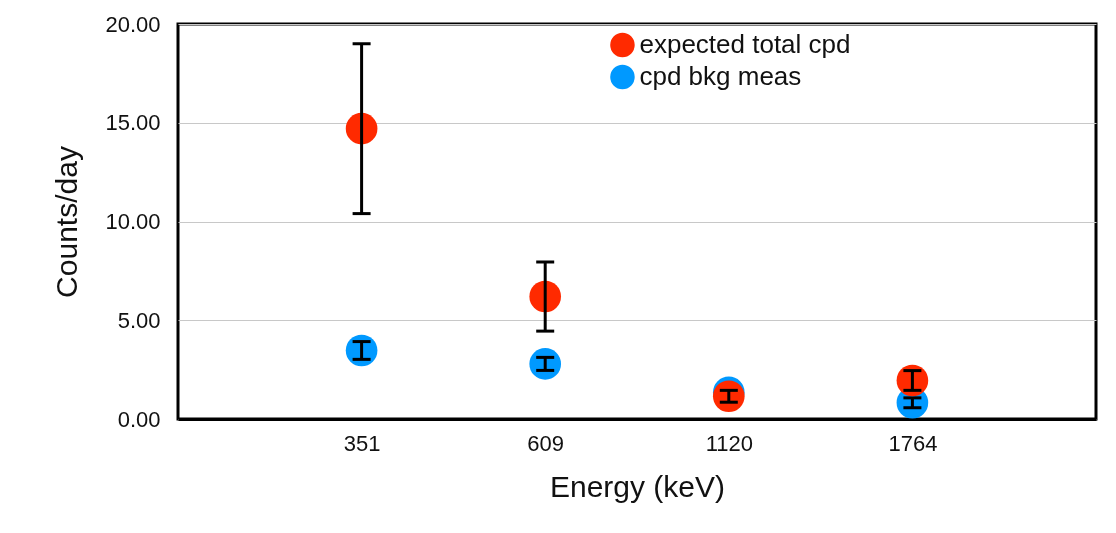 This screenshot has height=533, width=1116. Describe the element at coordinates (745, 44) in the screenshot. I see `legend-label: expected total cpd` at that location.